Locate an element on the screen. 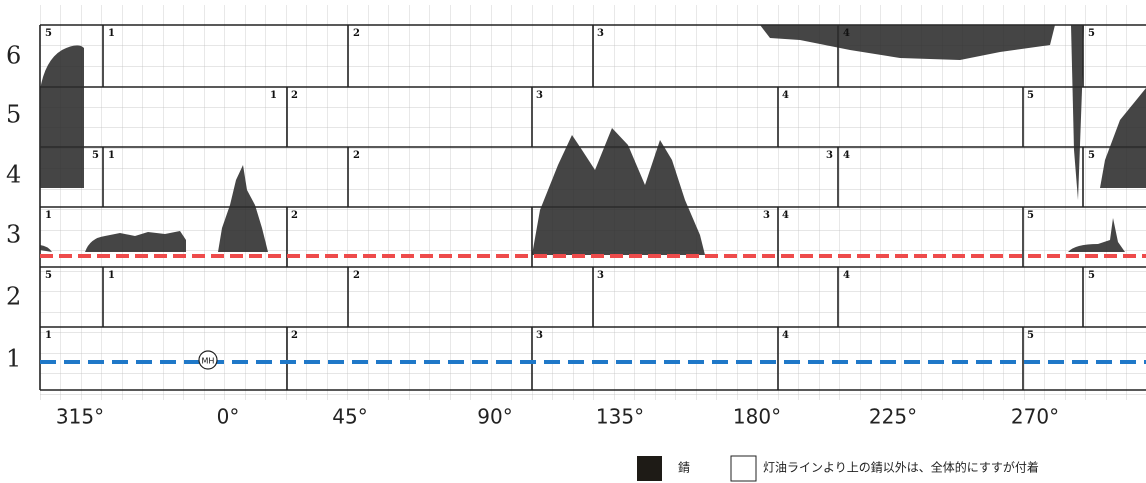 The width and height of the screenshot is (1146, 483). legend-label: 錆 is located at coordinates (684, 467).